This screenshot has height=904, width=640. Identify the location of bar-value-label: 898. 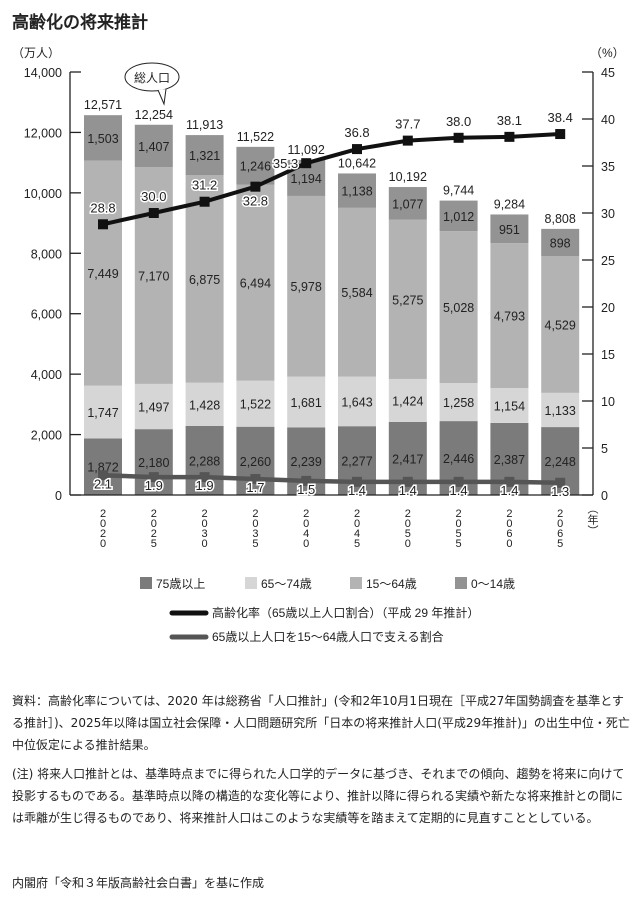
(560, 243).